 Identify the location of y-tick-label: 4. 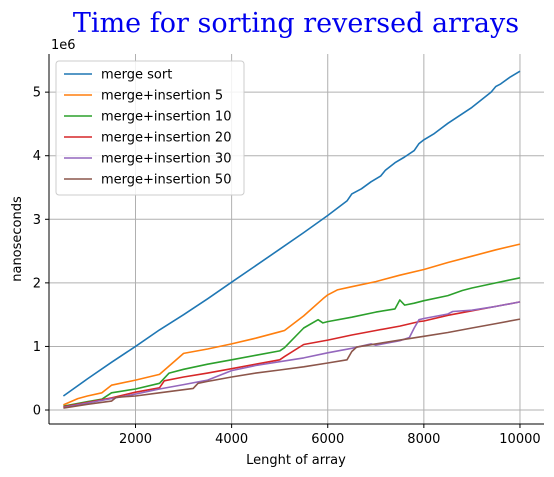
(37, 156).